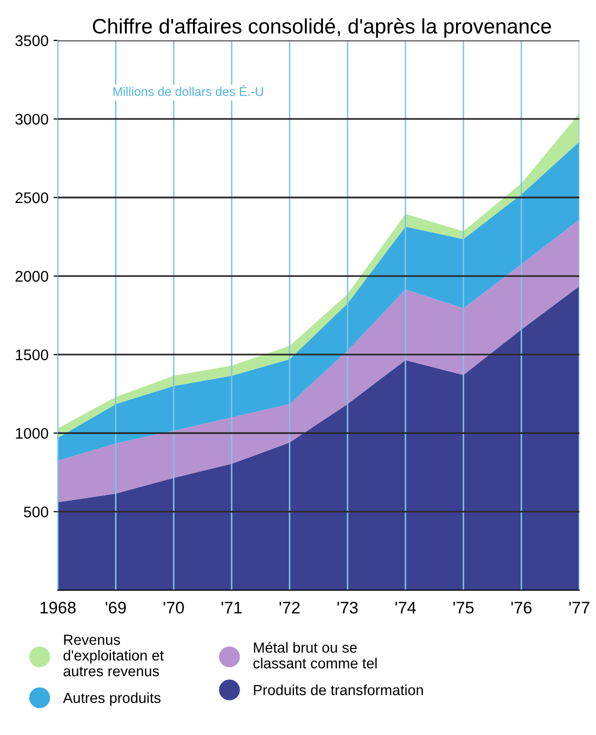 The image size is (596, 735). What do you see at coordinates (31, 40) in the screenshot?
I see `y-tick-label: 3500` at bounding box center [31, 40].